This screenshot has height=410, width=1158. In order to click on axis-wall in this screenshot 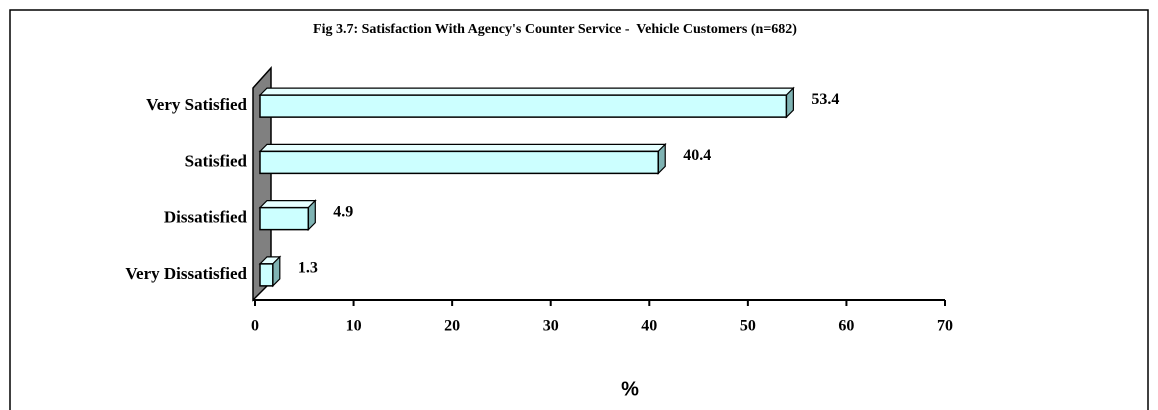, I will do `click(262, 184)`.